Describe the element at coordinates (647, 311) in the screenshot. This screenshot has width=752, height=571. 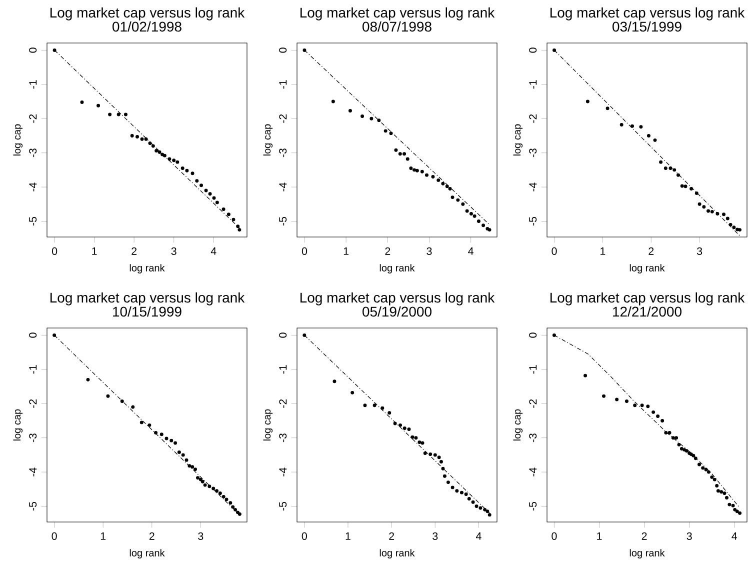
I see `chart-subtitle: 12/21/2000` at that location.